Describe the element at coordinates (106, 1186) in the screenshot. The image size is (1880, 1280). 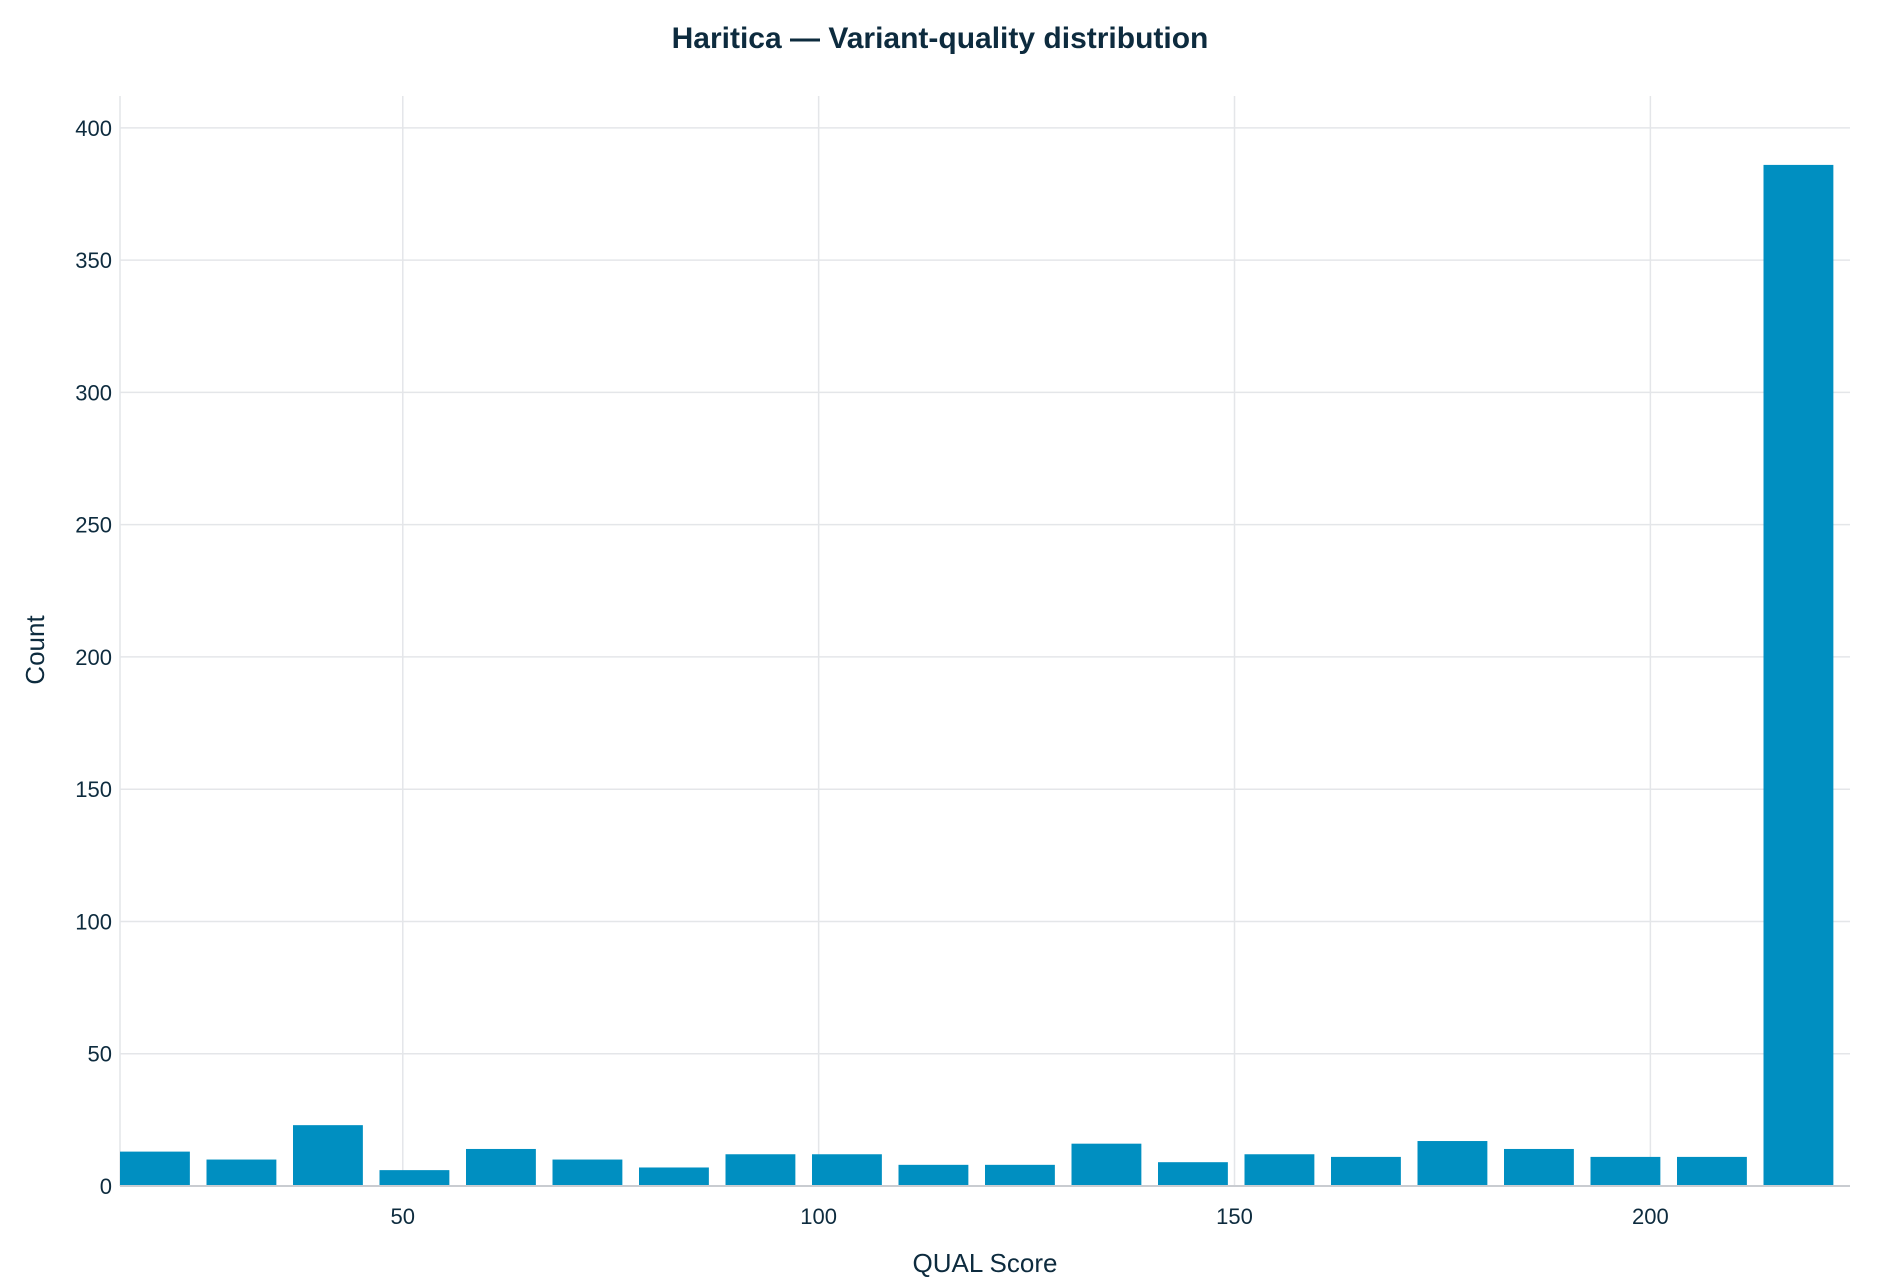
I see `y-tick-label: 0` at that location.